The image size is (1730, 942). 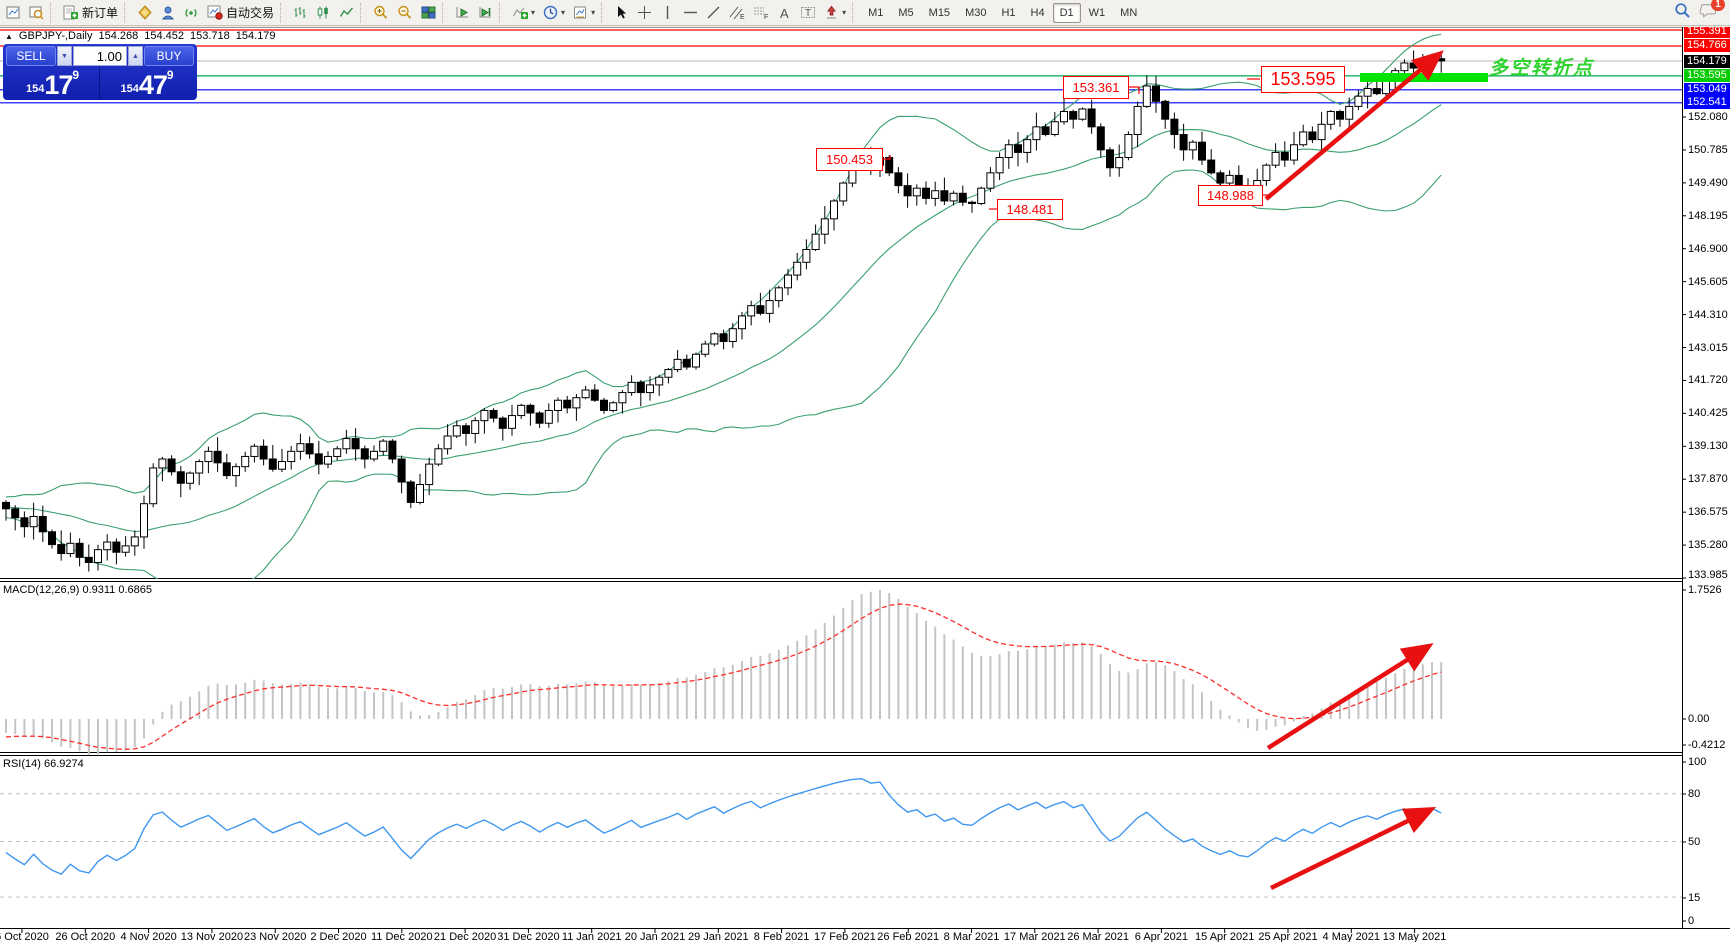 What do you see at coordinates (90, 13) in the screenshot?
I see `new-order-button: 新订单` at bounding box center [90, 13].